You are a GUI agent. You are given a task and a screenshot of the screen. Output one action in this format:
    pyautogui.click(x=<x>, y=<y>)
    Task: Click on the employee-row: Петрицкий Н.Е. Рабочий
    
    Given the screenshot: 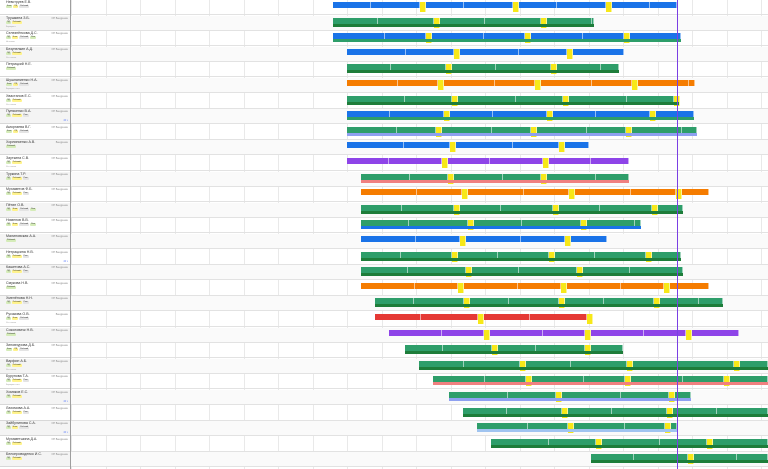 What is the action you would take?
    pyautogui.click(x=35, y=70)
    